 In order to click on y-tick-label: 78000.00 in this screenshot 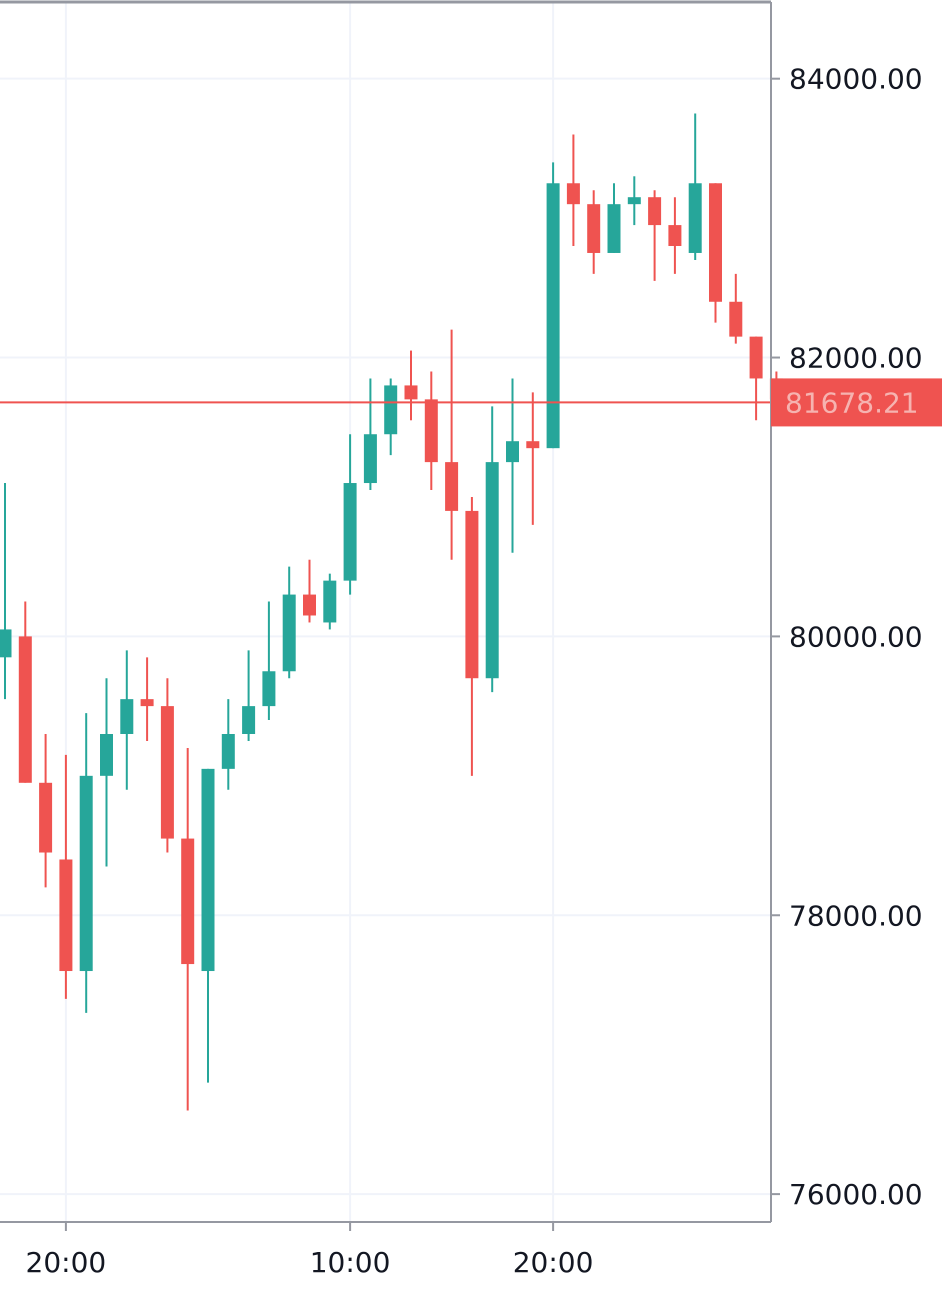, I will do `click(856, 915)`.